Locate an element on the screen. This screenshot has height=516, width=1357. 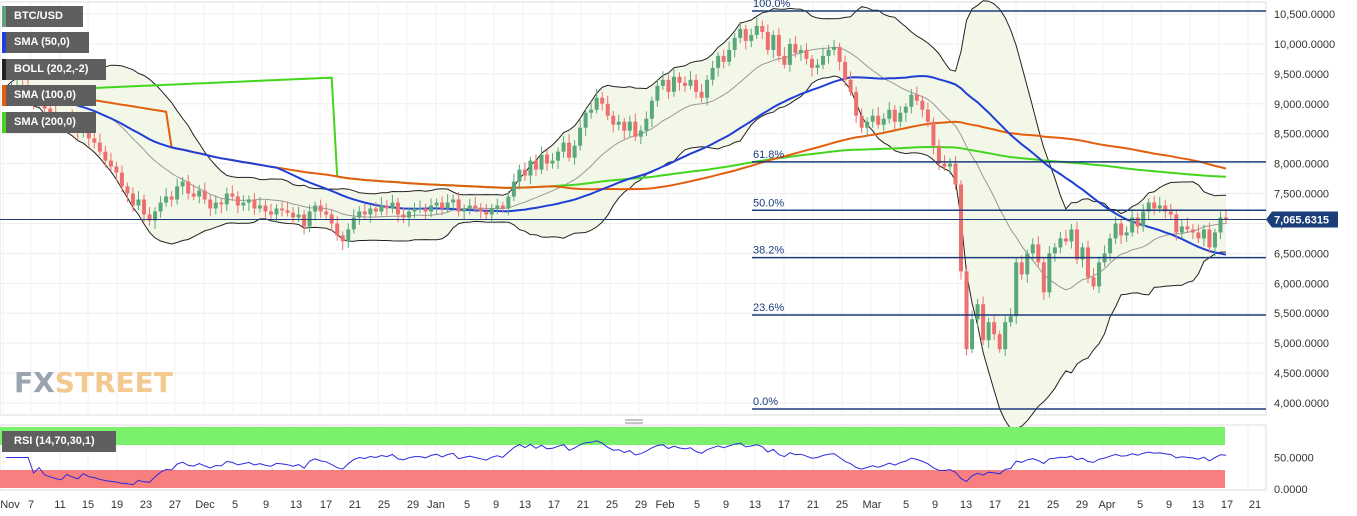
legend-boll: BOLL (20,2,-2) is located at coordinates (54, 69).